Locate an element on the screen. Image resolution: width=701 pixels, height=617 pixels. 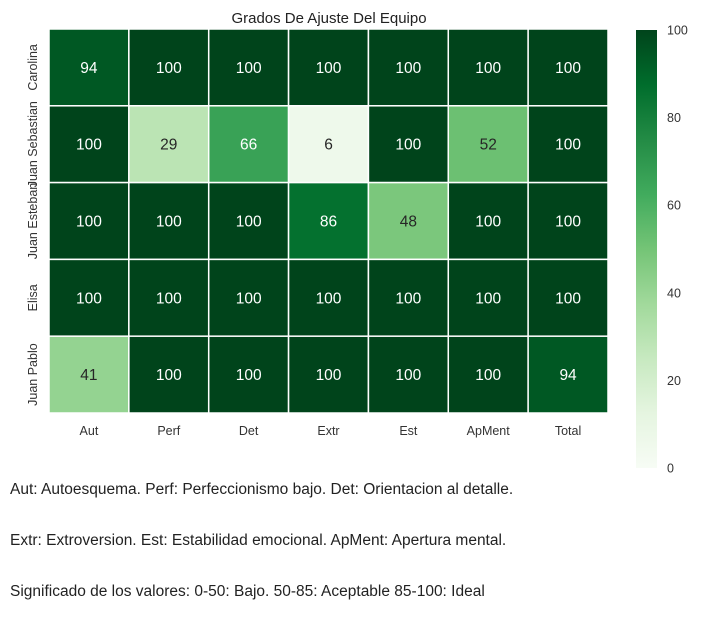
cell-value-label: 52 is located at coordinates (488, 145).